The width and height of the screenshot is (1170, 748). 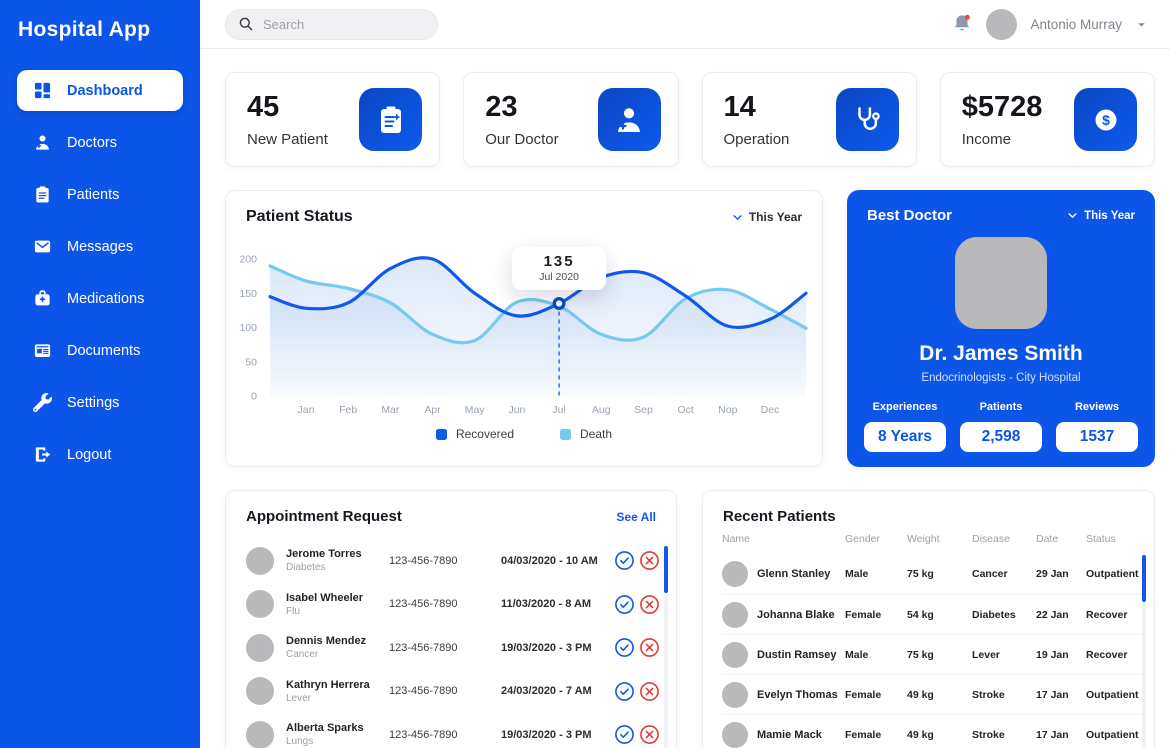 What do you see at coordinates (736, 539) in the screenshot?
I see `column-header-name: Name` at bounding box center [736, 539].